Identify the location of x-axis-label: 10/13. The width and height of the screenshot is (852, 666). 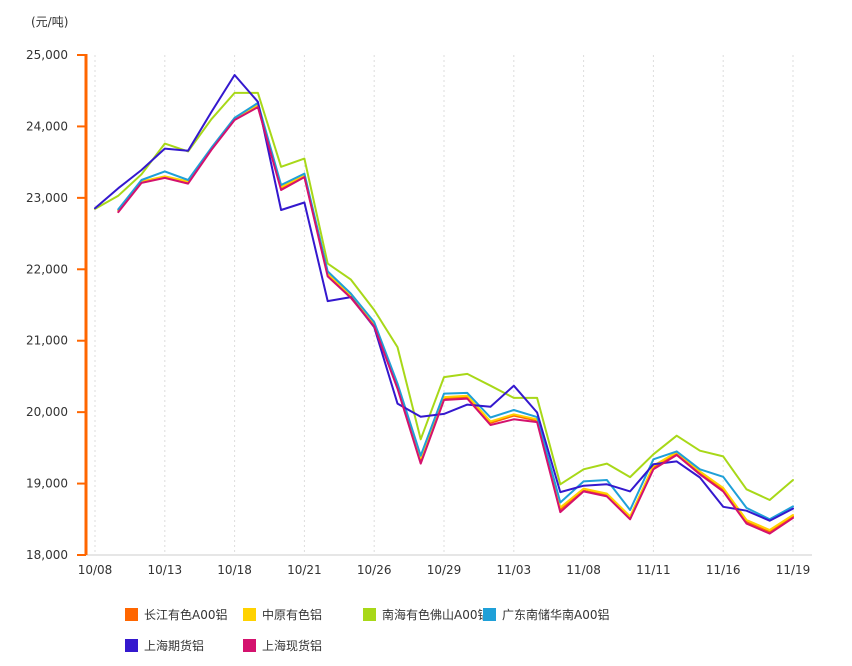
(165, 570).